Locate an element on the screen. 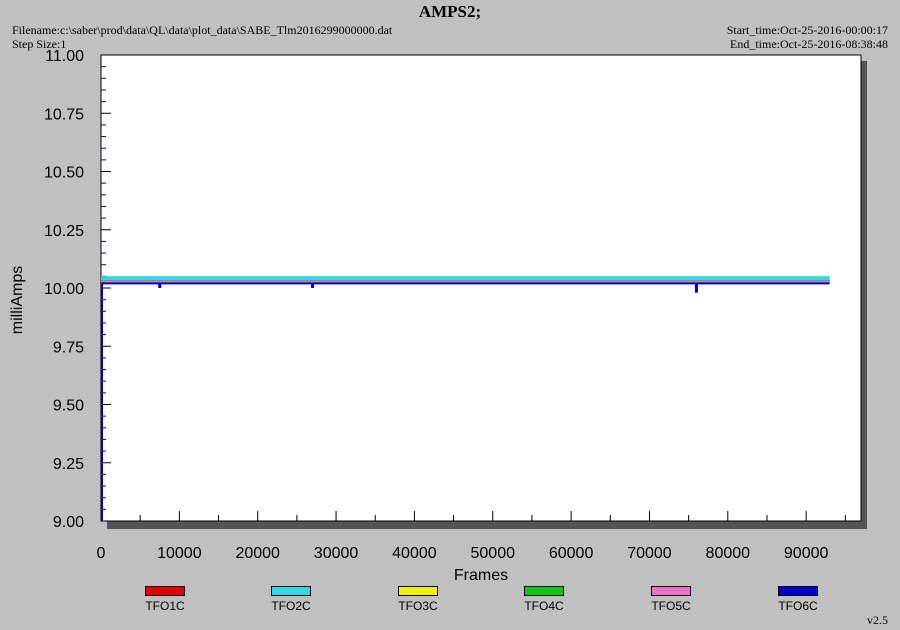 This screenshot has width=900, height=630. y-tick-label: 10.25 is located at coordinates (64, 231).